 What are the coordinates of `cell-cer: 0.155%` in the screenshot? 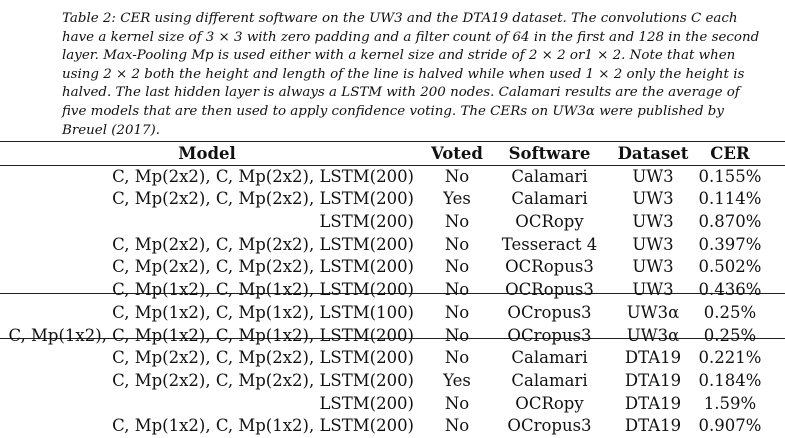 It's located at (730, 176).